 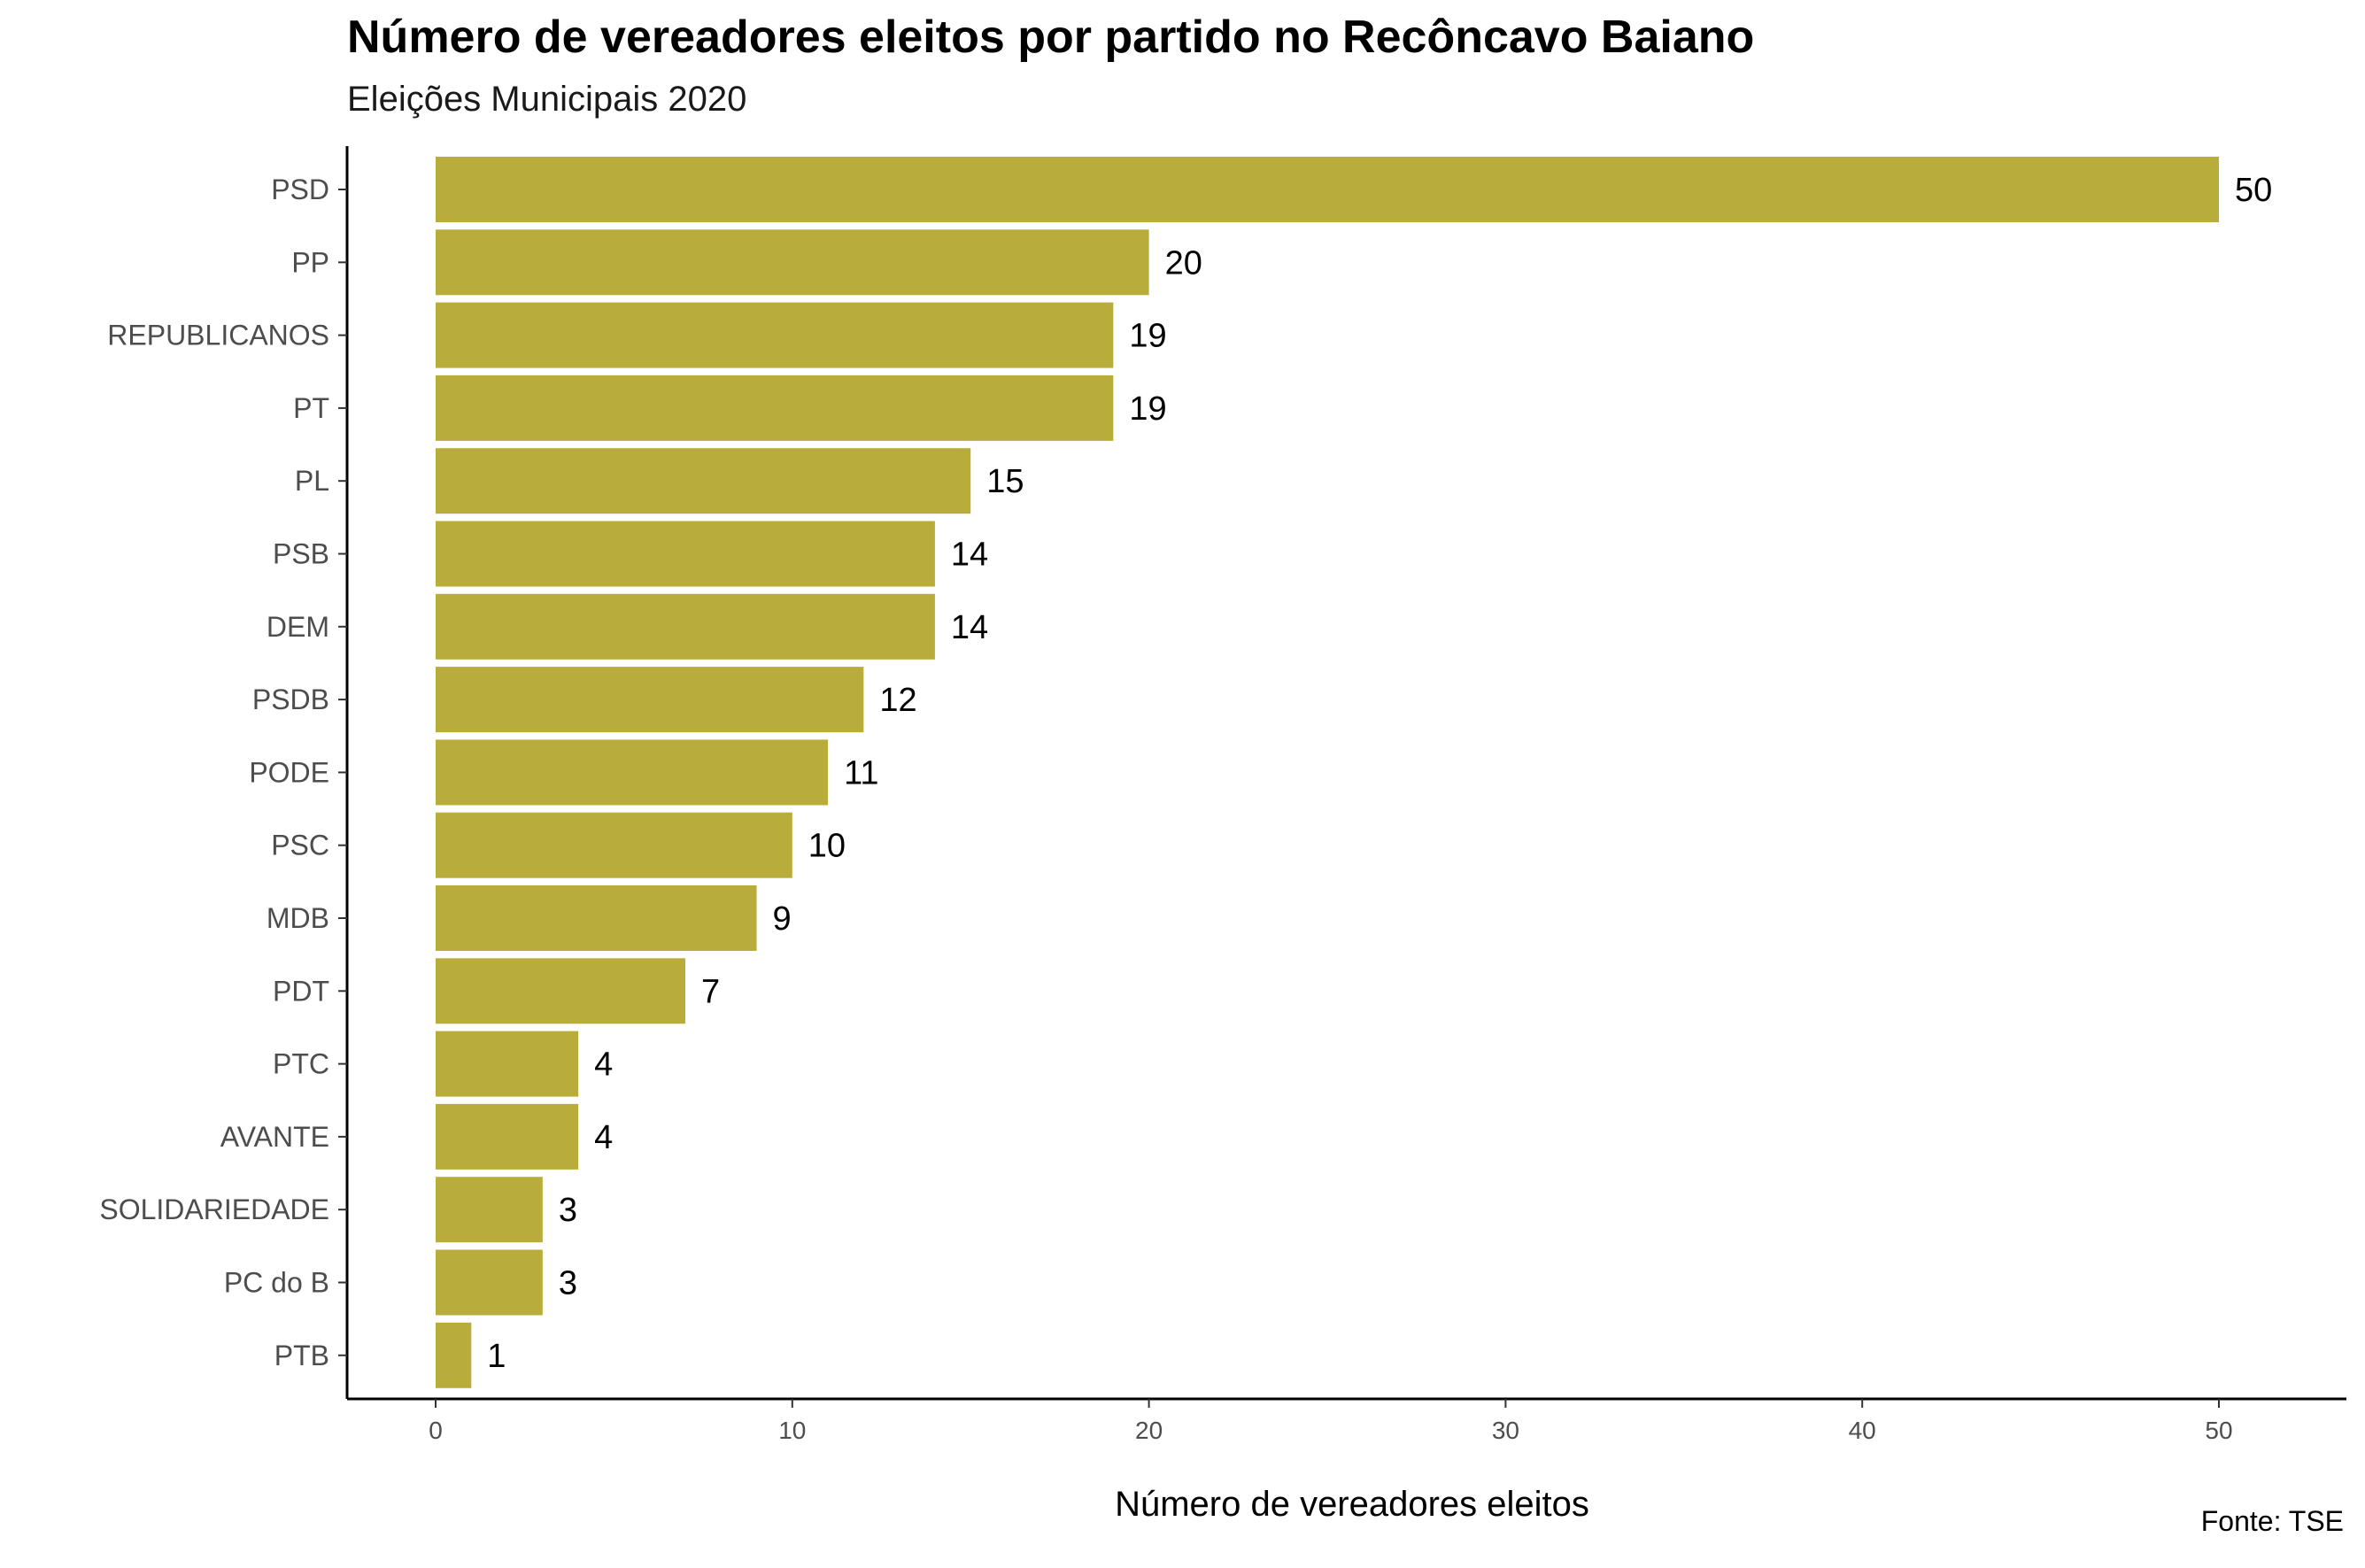 What do you see at coordinates (1862, 1430) in the screenshot?
I see `x-tick-label: 40` at bounding box center [1862, 1430].